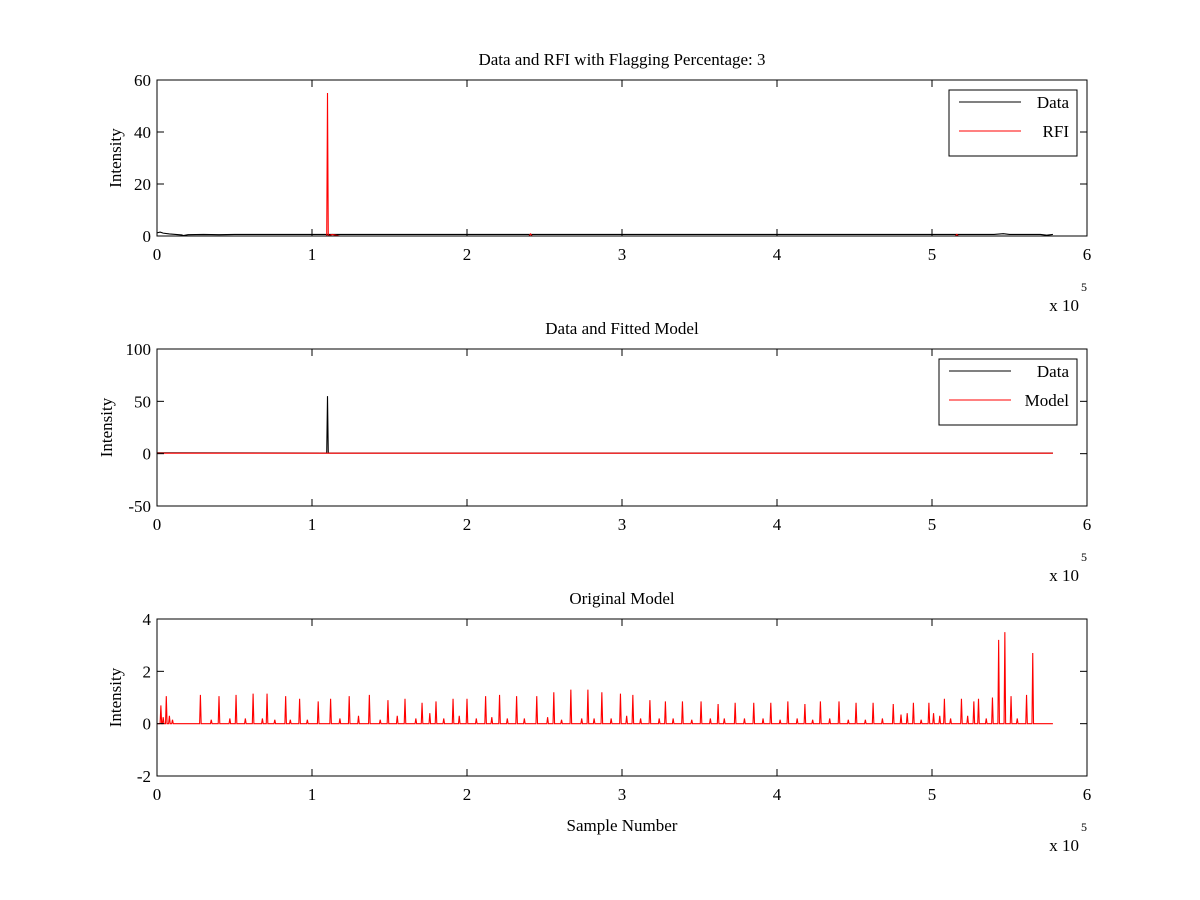 Image resolution: width=1200 pixels, height=900 pixels. Describe the element at coordinates (558, 164) in the screenshot. I see `series-line-rfi` at that location.